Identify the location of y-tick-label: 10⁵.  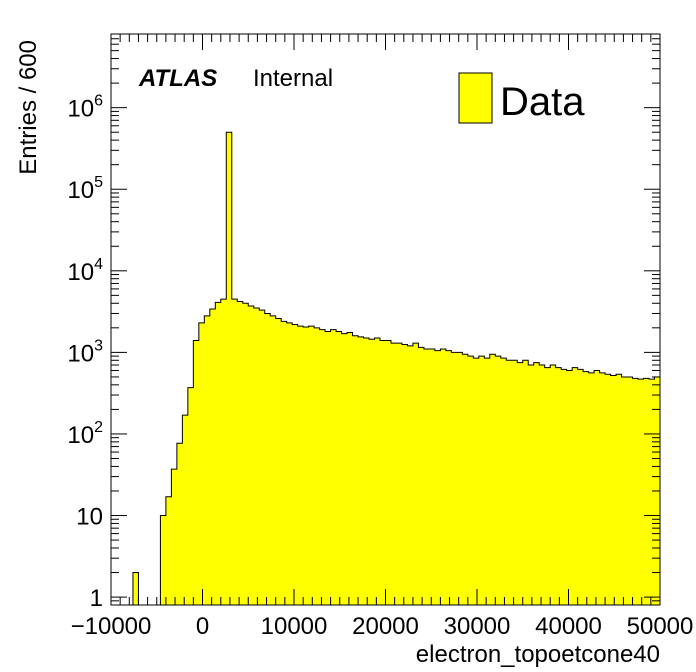
(85, 189).